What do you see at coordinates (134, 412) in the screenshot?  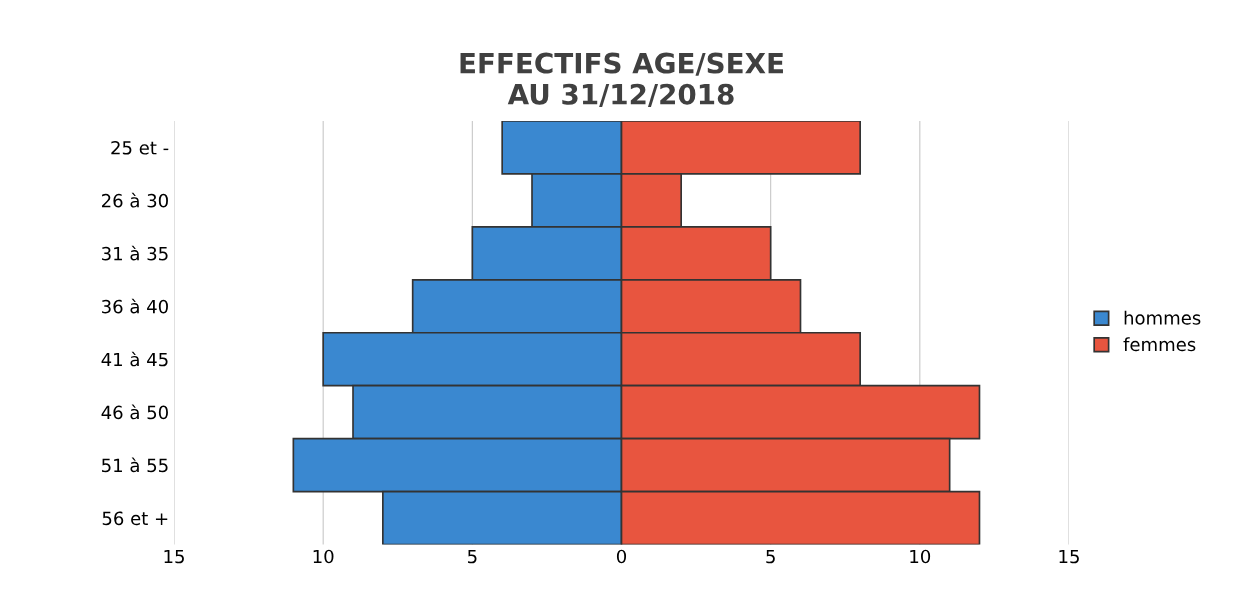 I see `y-tick-label: 46 à 50` at bounding box center [134, 412].